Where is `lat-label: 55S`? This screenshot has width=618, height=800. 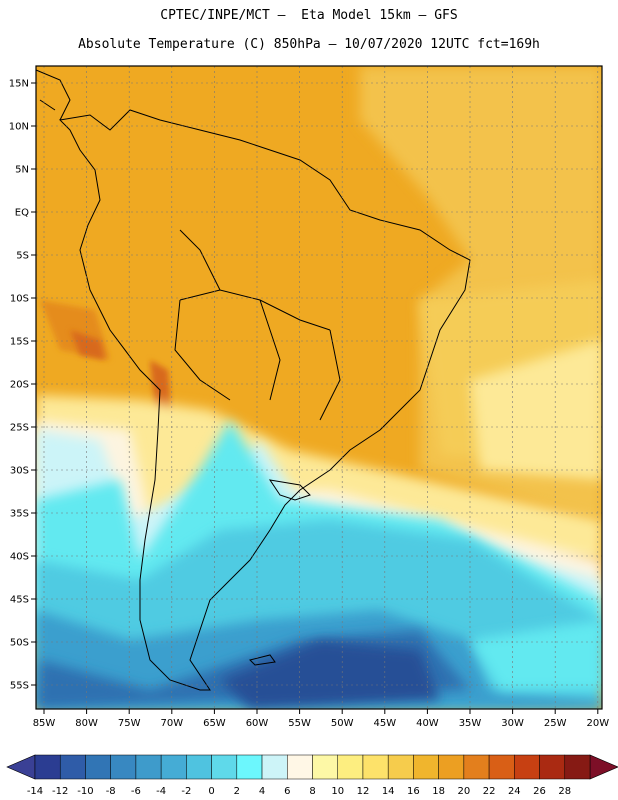 lat-label: 55S is located at coordinates (19, 686).